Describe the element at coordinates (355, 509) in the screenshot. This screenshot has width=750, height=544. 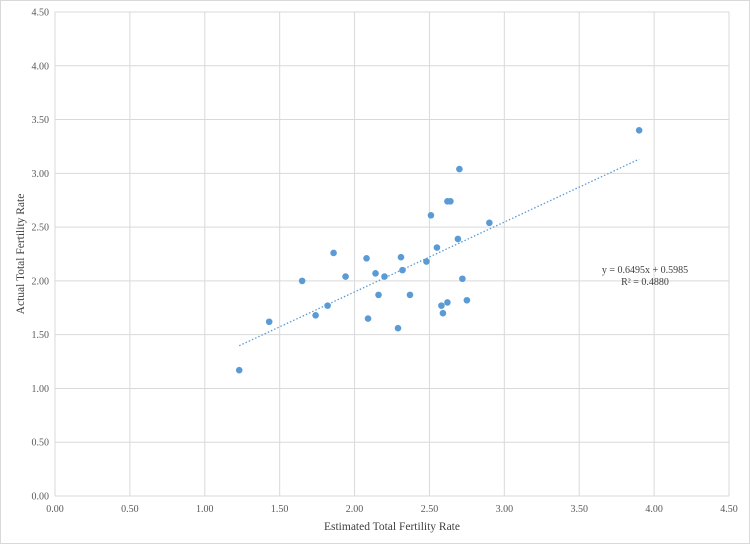
I see `x-tick-label: 2.00` at that location.